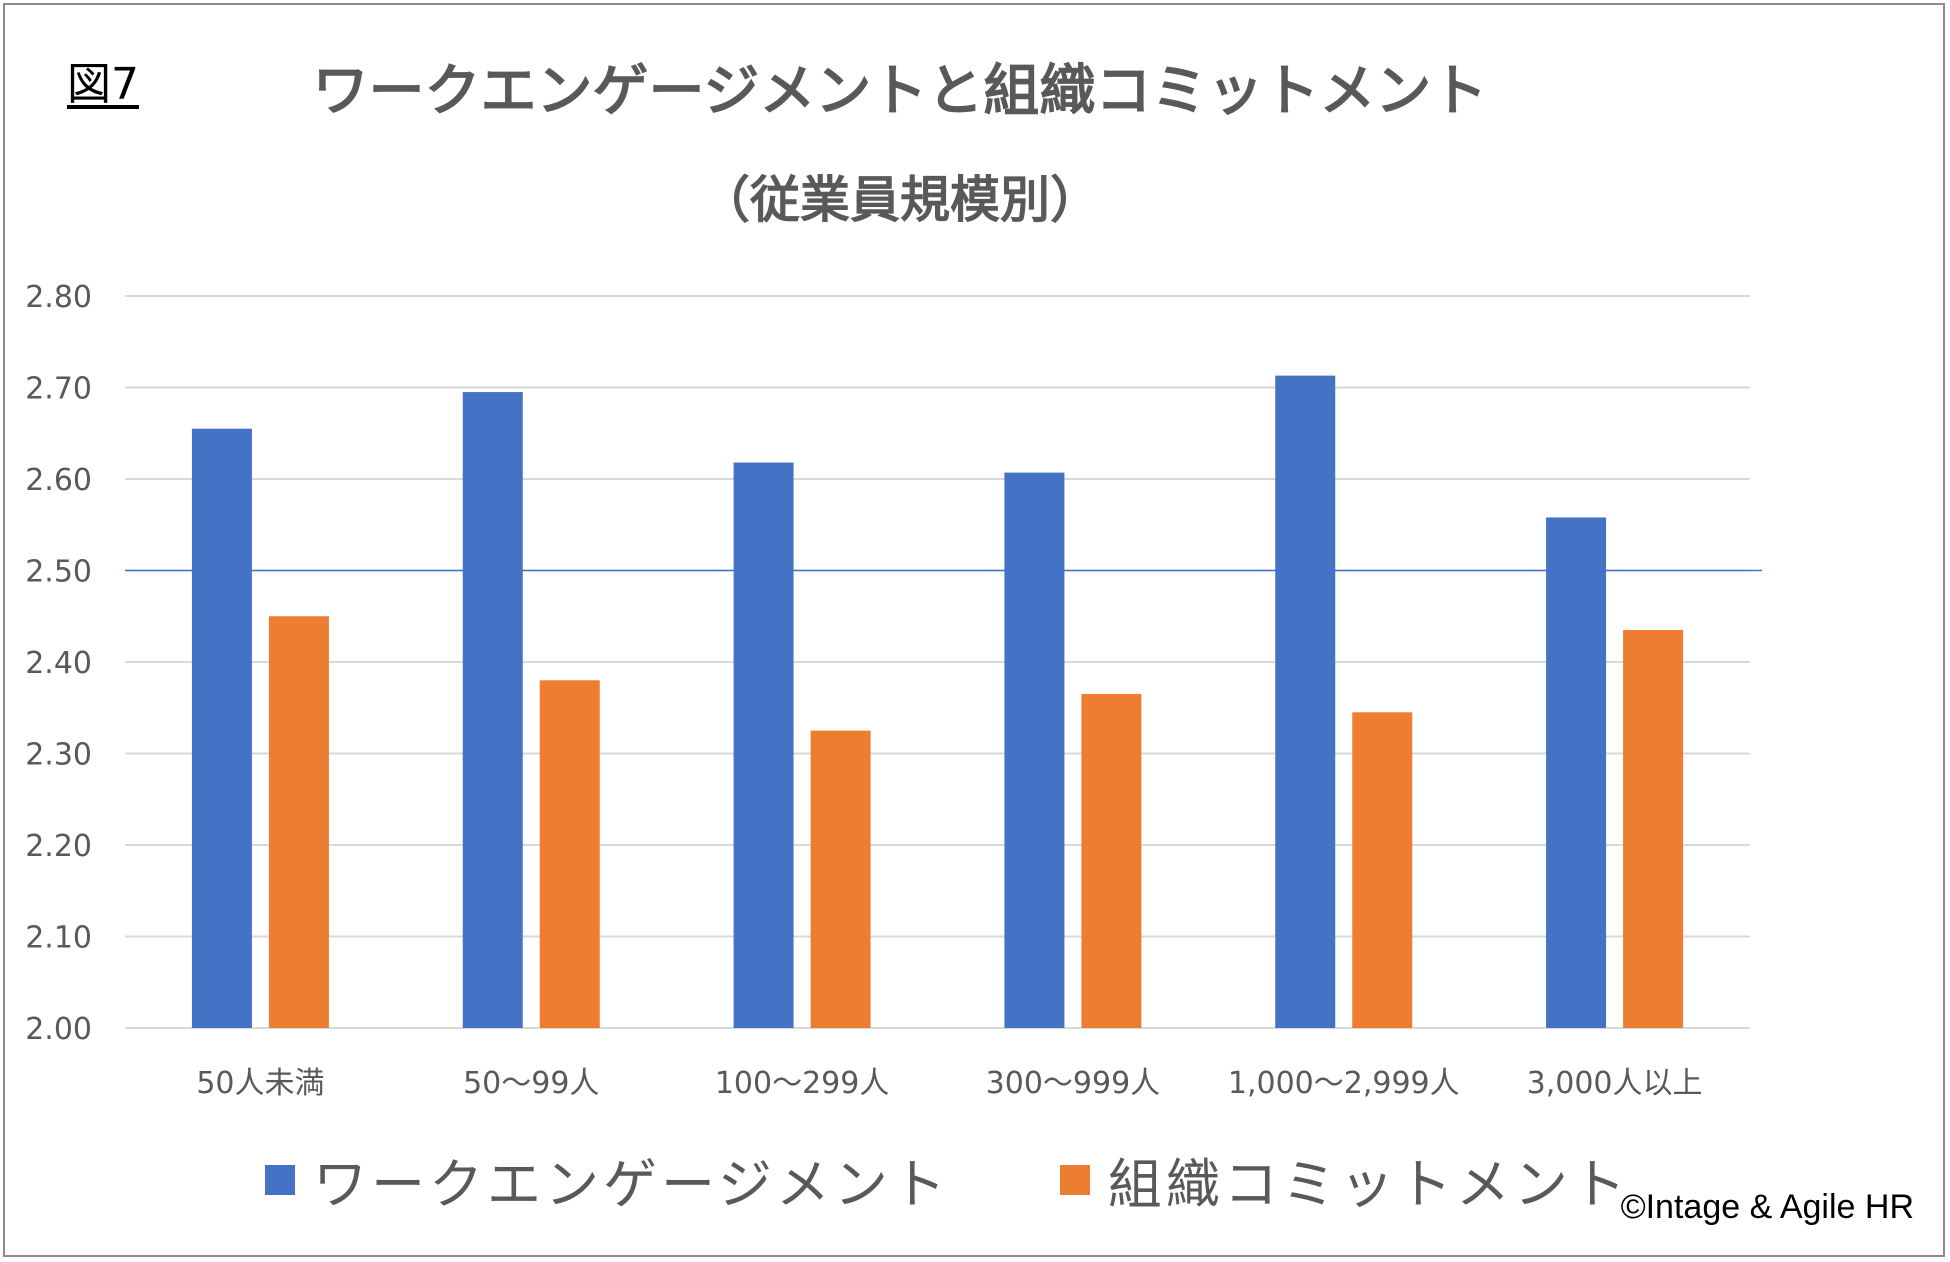 The height and width of the screenshot is (1262, 1950). What do you see at coordinates (58, 755) in the screenshot?
I see `y-tick-label: 2.30` at bounding box center [58, 755].